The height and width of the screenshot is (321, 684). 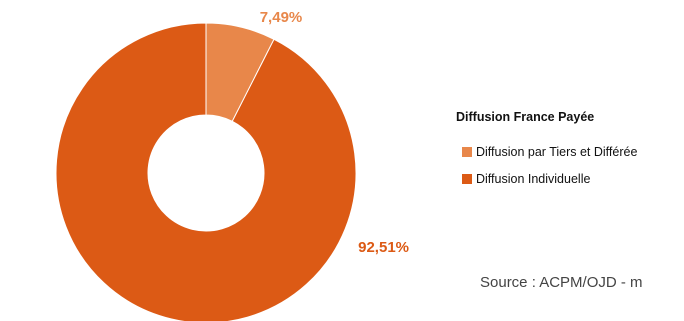 I want to click on data-label-diffusion-par-tiers: 7,49%, so click(x=281, y=17).